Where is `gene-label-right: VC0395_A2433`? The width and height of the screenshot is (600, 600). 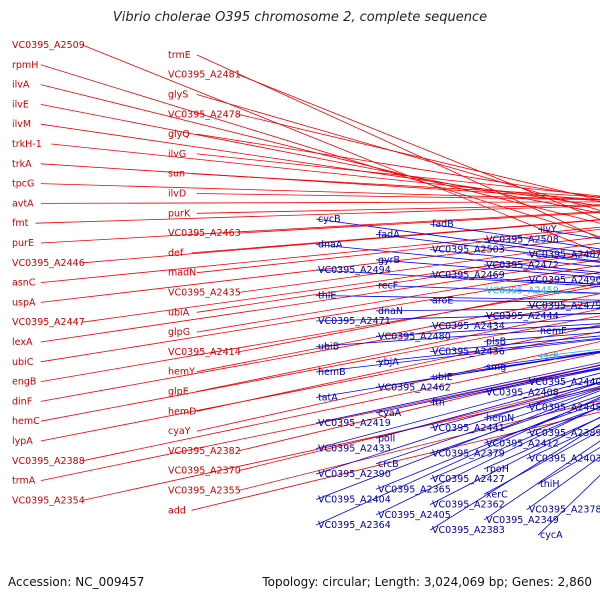
gene-label-right: VC0395_A2433 is located at coordinates (354, 449).